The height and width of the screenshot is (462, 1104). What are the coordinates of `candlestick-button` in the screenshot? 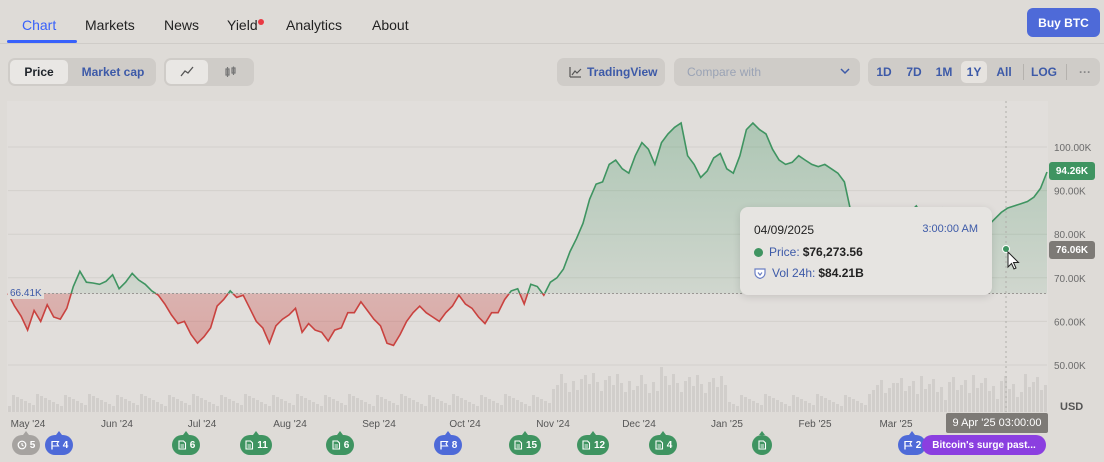 It's located at (231, 72).